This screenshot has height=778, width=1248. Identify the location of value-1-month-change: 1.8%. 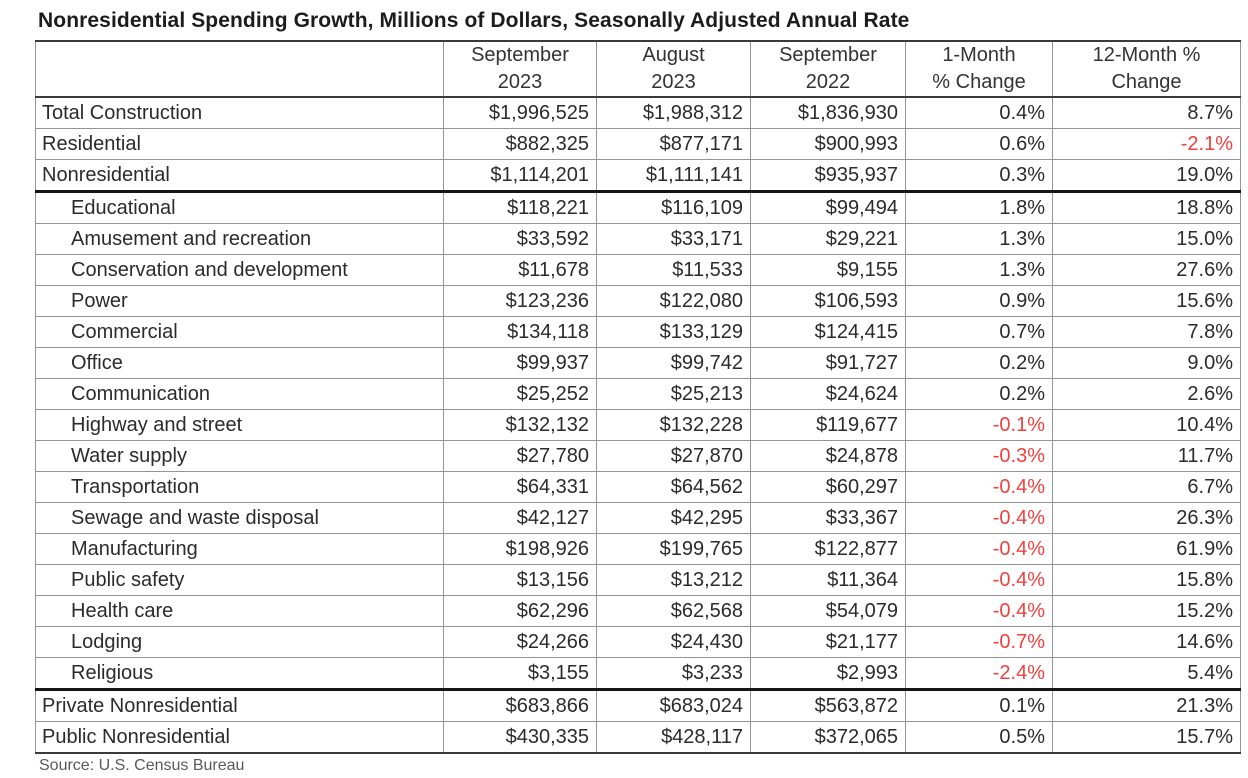
(979, 207).